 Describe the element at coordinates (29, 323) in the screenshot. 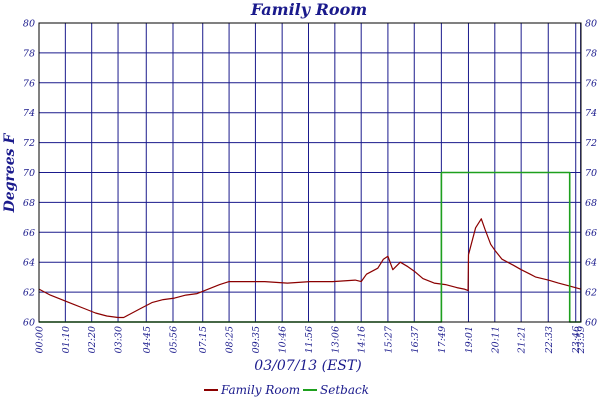

I see `y-tick-label-left: 60` at that location.